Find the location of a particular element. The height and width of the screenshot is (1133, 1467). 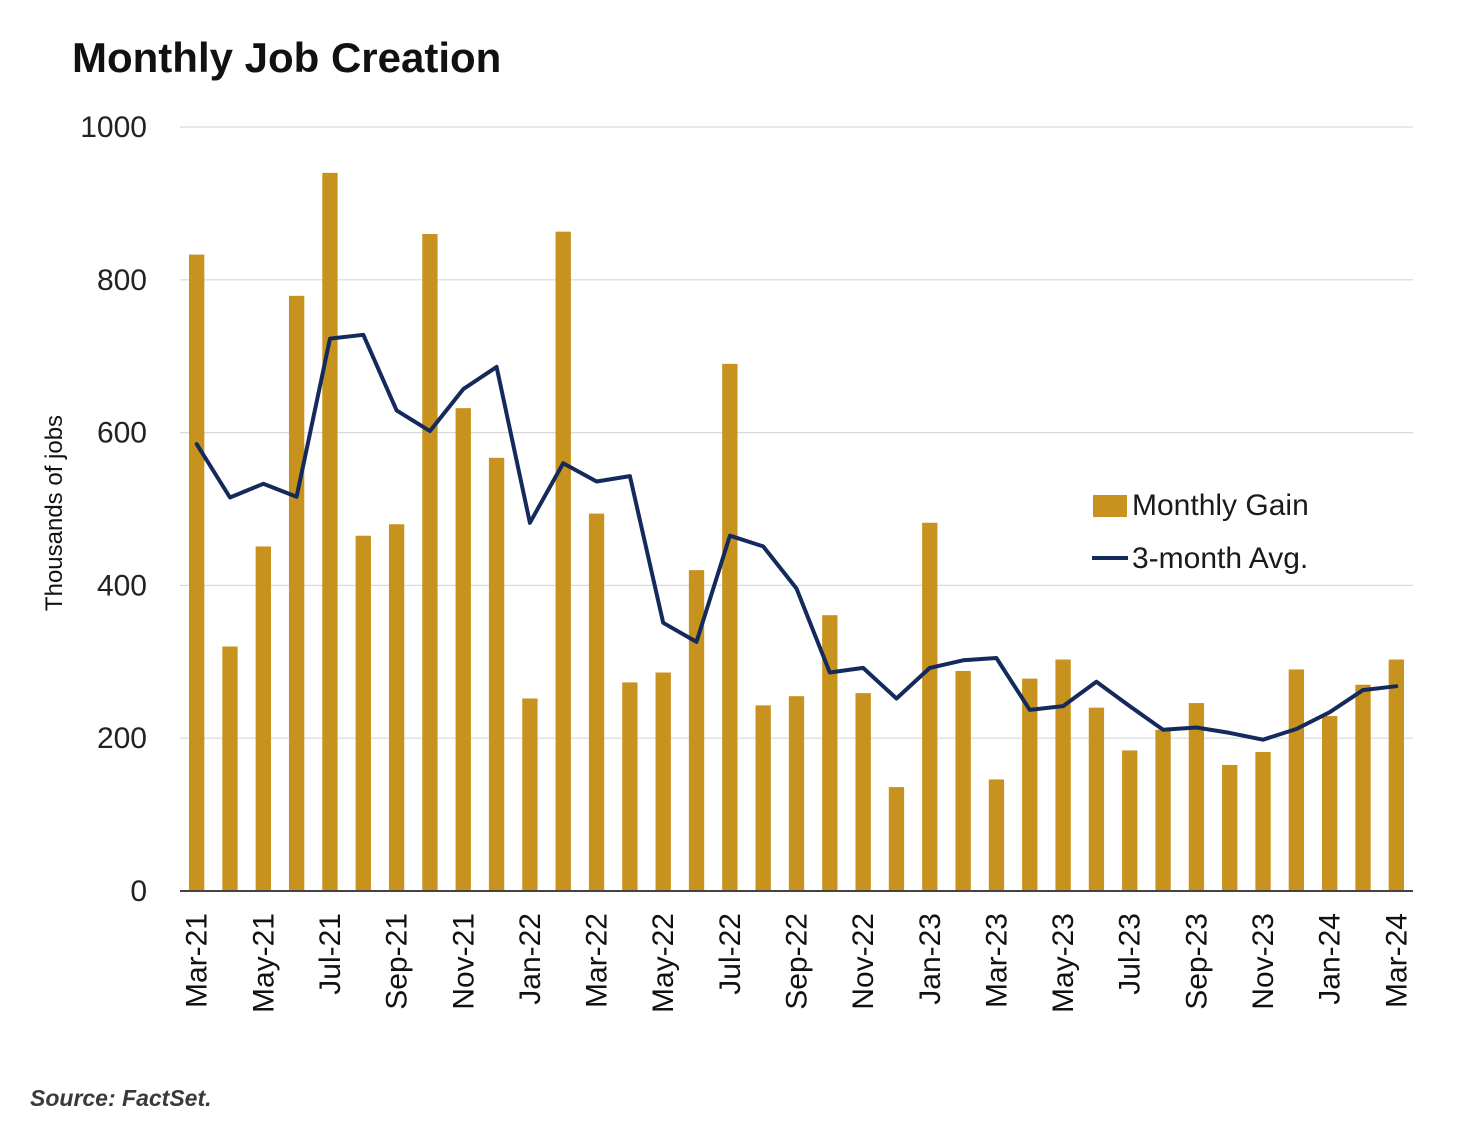

x-tick-label: Nov-23 is located at coordinates (1263, 961).